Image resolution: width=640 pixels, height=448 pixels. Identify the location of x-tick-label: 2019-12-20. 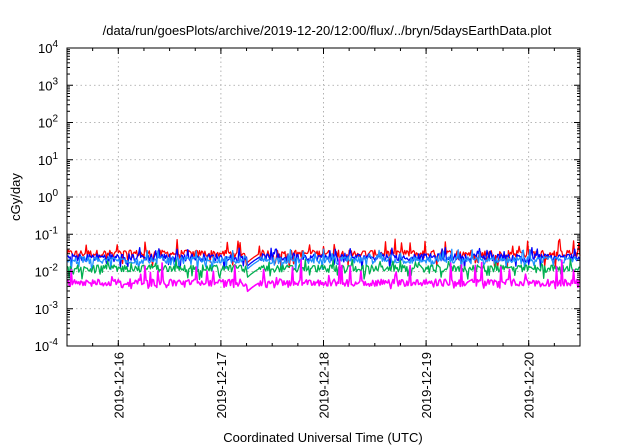
(529, 385).